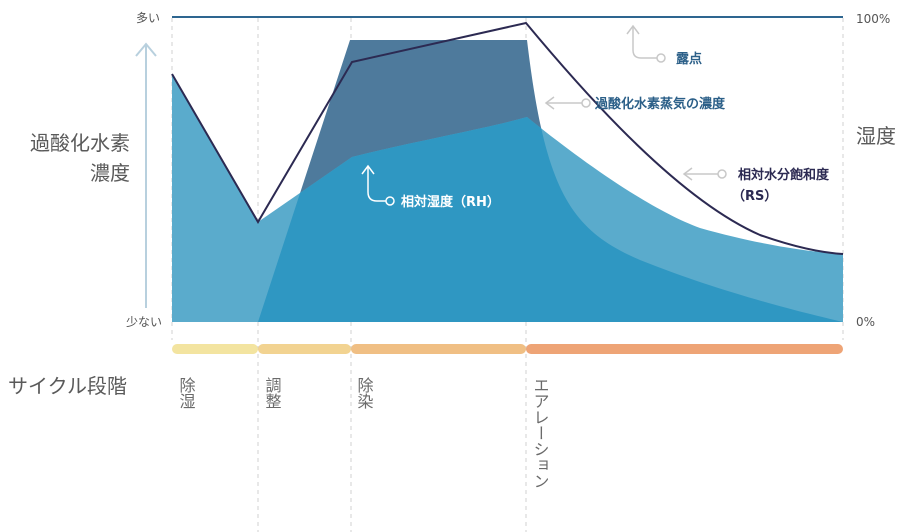  What do you see at coordinates (272, 393) in the screenshot?
I see `phase-label-conditioning: 調整` at bounding box center [272, 393].